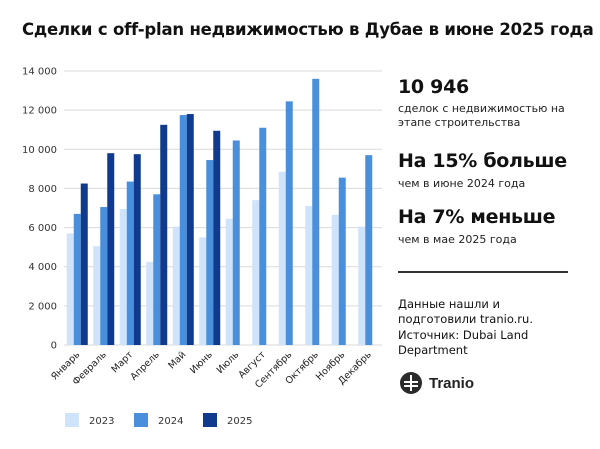 The image size is (600, 449). What do you see at coordinates (42, 267) in the screenshot?
I see `y-tick-label: 4 000` at bounding box center [42, 267].